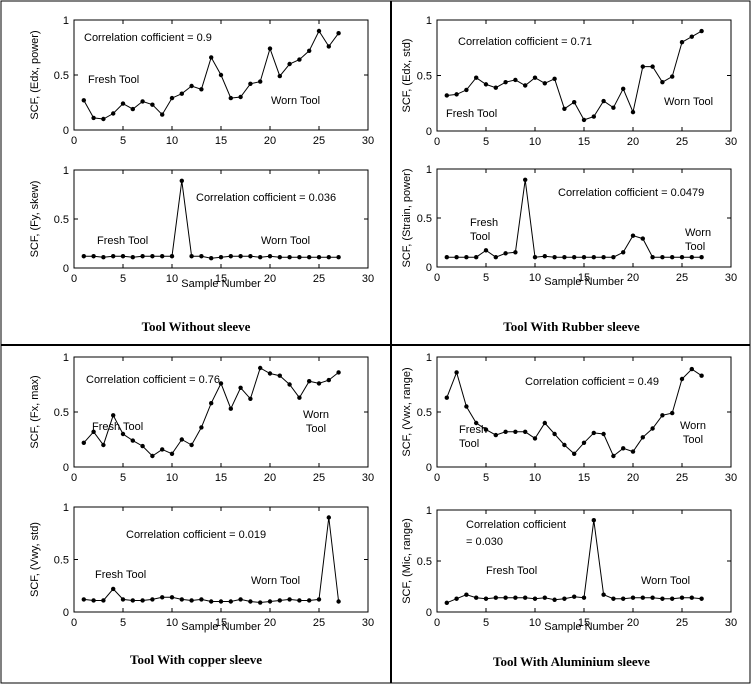  I want to click on panel-title-rubber-sleeve: Tool With Rubber sleeve, so click(571, 326).